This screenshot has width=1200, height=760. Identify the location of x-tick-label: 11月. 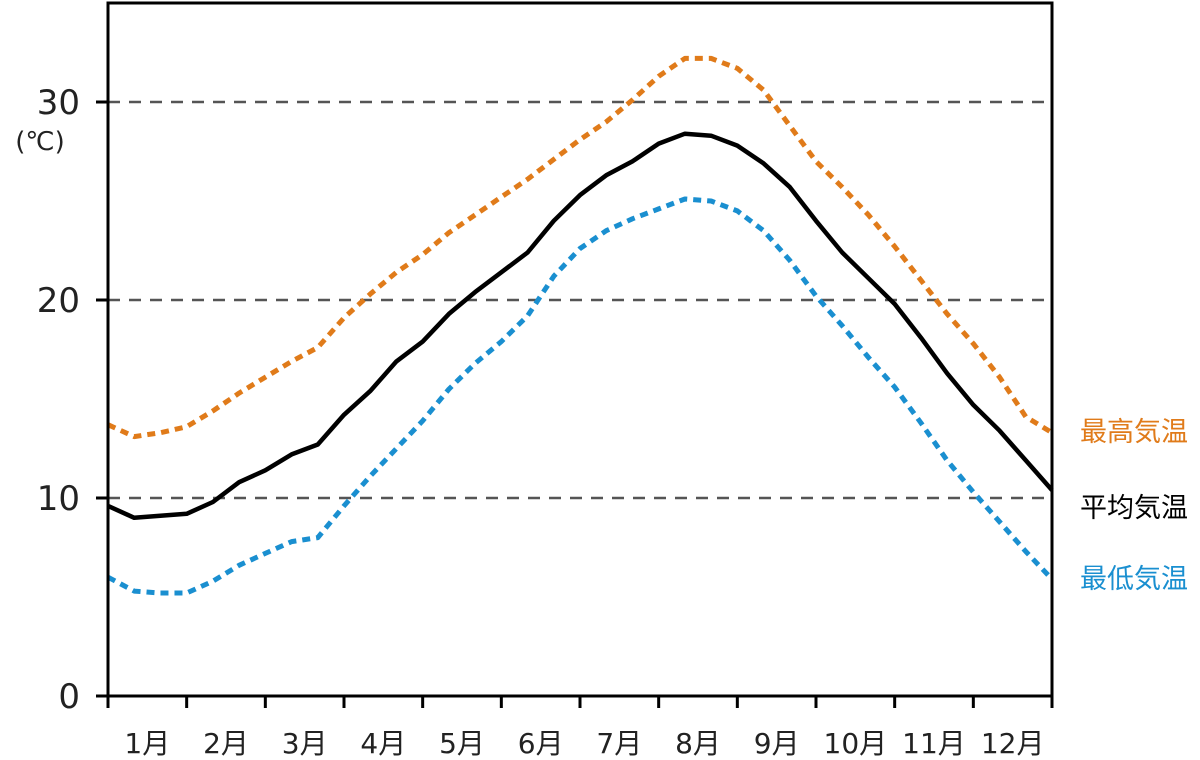
(934, 743).